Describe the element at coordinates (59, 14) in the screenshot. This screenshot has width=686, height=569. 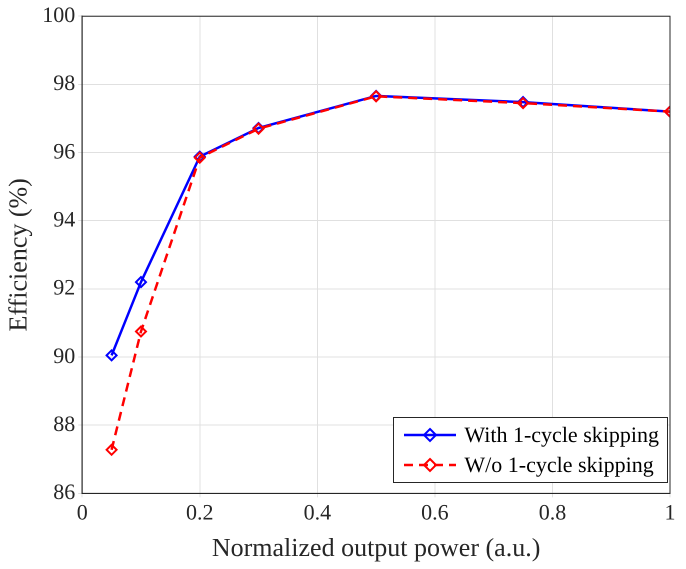
I see `y-tick-label: 100` at that location.